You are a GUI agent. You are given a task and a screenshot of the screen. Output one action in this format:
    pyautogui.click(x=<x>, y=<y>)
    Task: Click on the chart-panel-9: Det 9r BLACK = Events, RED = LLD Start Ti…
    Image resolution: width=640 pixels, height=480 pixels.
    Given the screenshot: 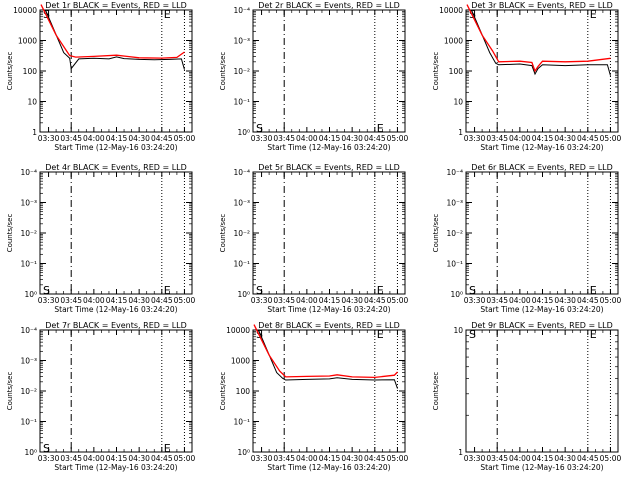 What is the action you would take?
    pyautogui.click(x=526, y=396)
    